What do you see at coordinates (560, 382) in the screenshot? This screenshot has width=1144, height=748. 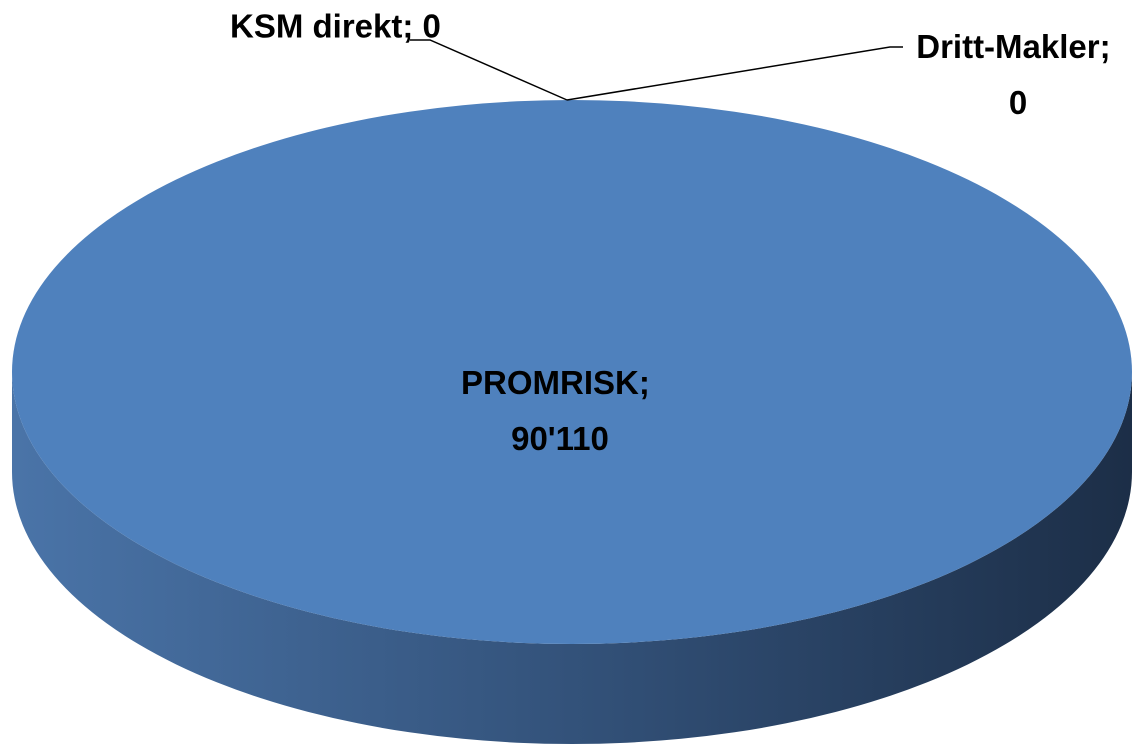 I see `data-label-line: PROMRISK;` at bounding box center [560, 382].